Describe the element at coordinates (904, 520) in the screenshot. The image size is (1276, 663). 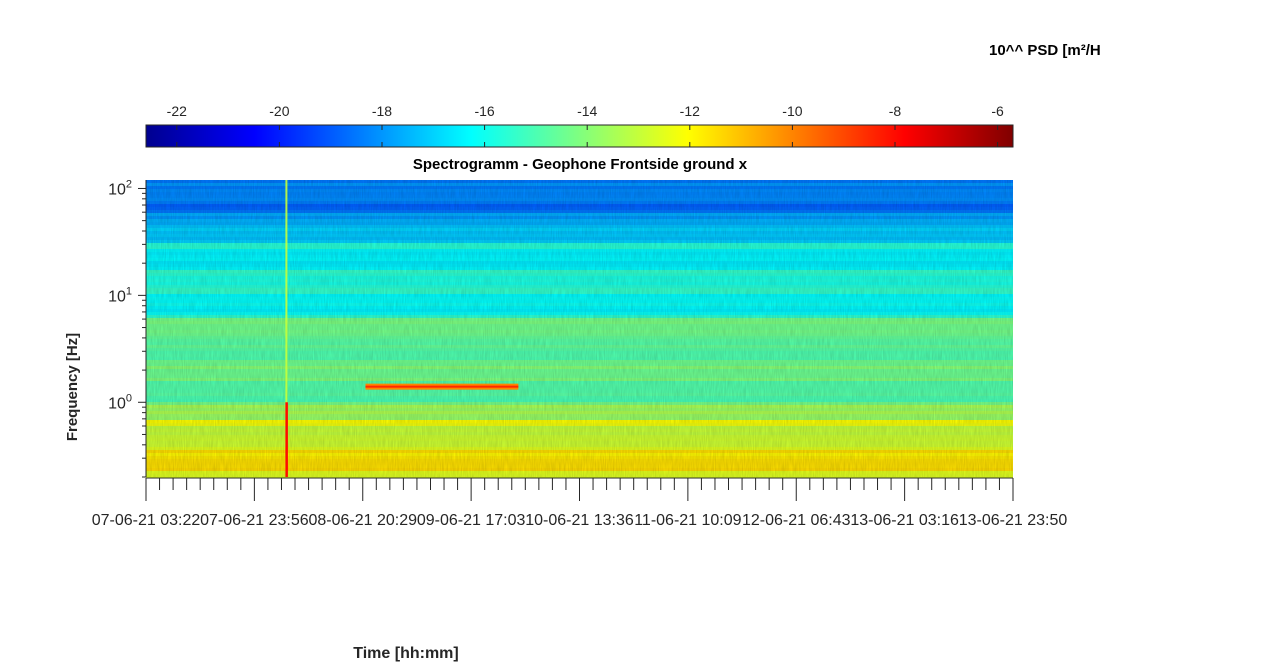
I see `x-tick-label: 13-06-21 03:16` at that location.